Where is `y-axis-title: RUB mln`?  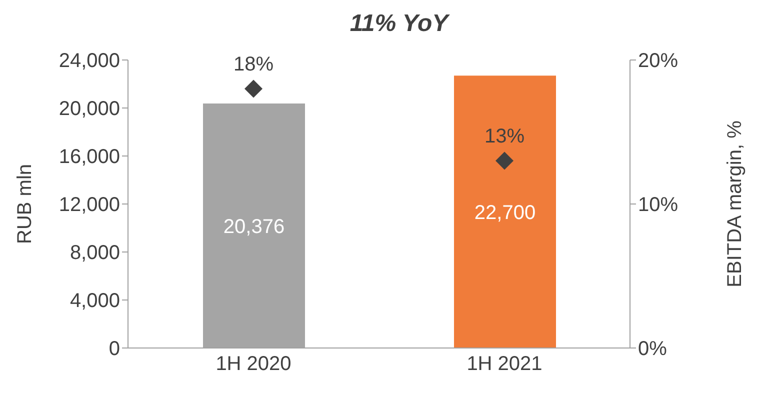 y-axis-title: RUB mln is located at coordinates (25, 204).